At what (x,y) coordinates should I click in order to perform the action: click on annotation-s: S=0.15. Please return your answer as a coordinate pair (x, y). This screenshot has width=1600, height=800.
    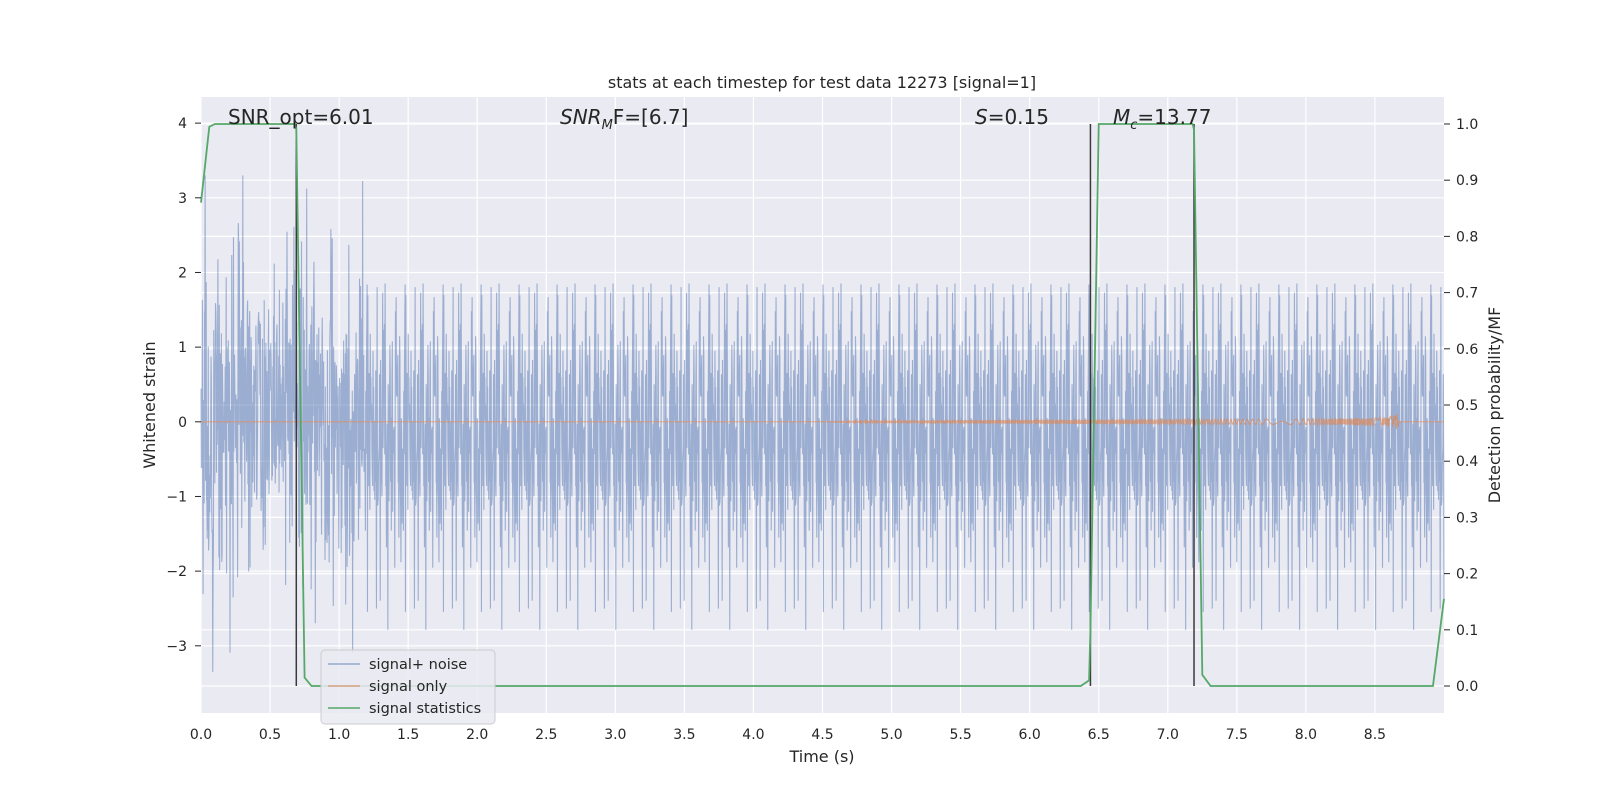
    Looking at the image, I should click on (1012, 117).